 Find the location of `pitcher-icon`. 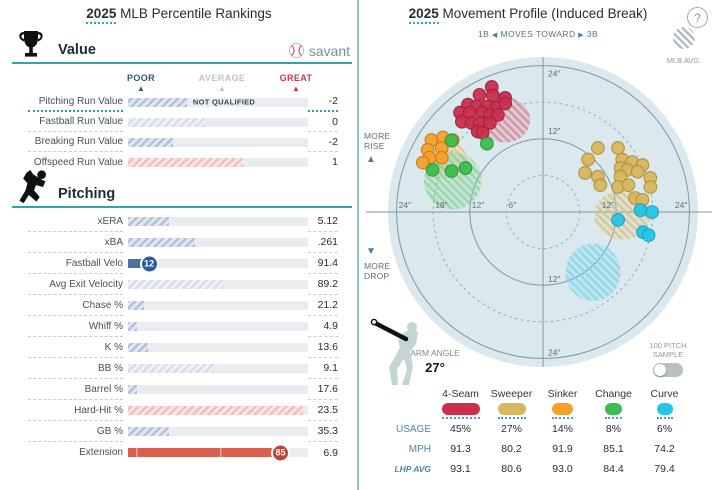

pitcher-icon is located at coordinates (35, 189).